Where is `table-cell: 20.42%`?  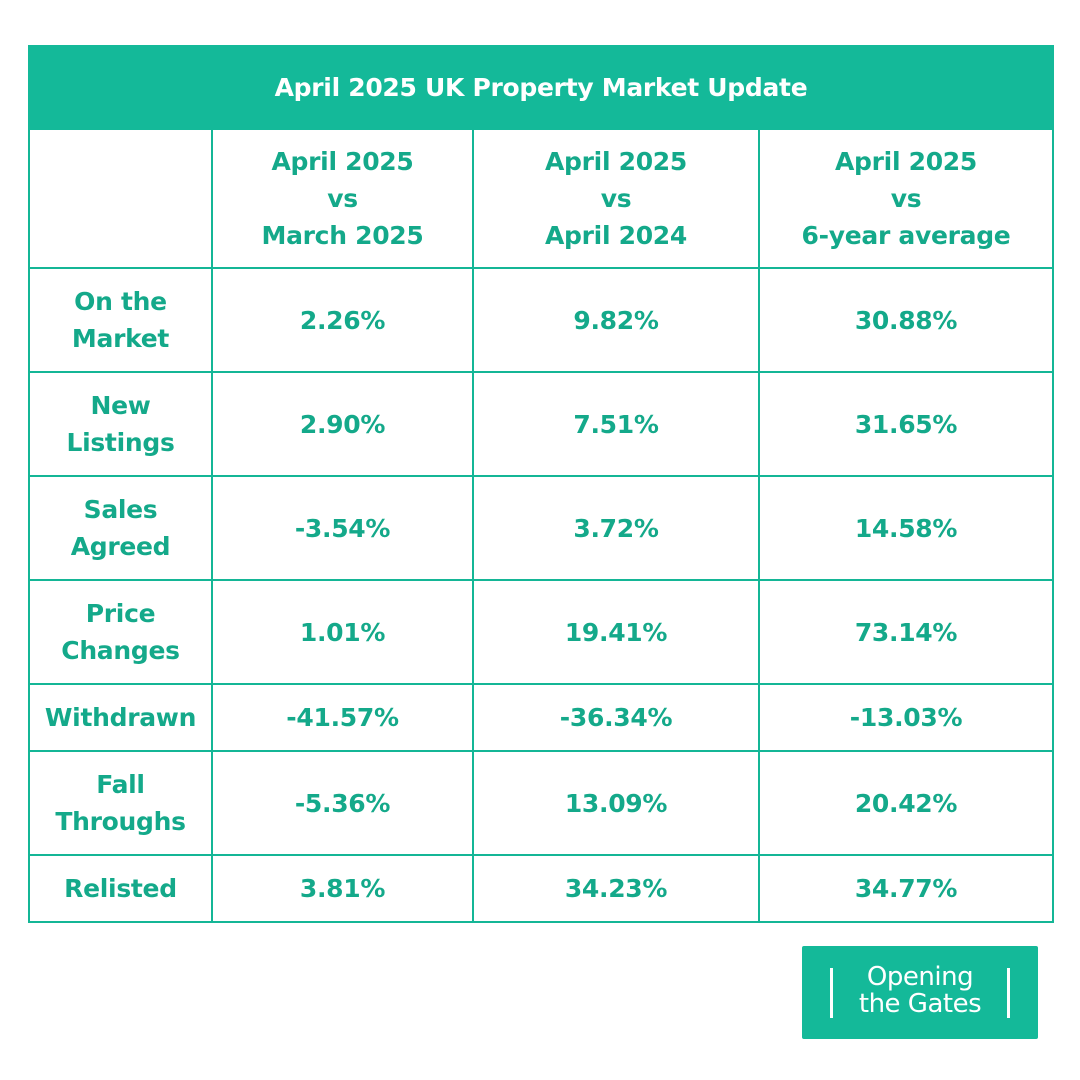
table-cell: 20.42% is located at coordinates (906, 803).